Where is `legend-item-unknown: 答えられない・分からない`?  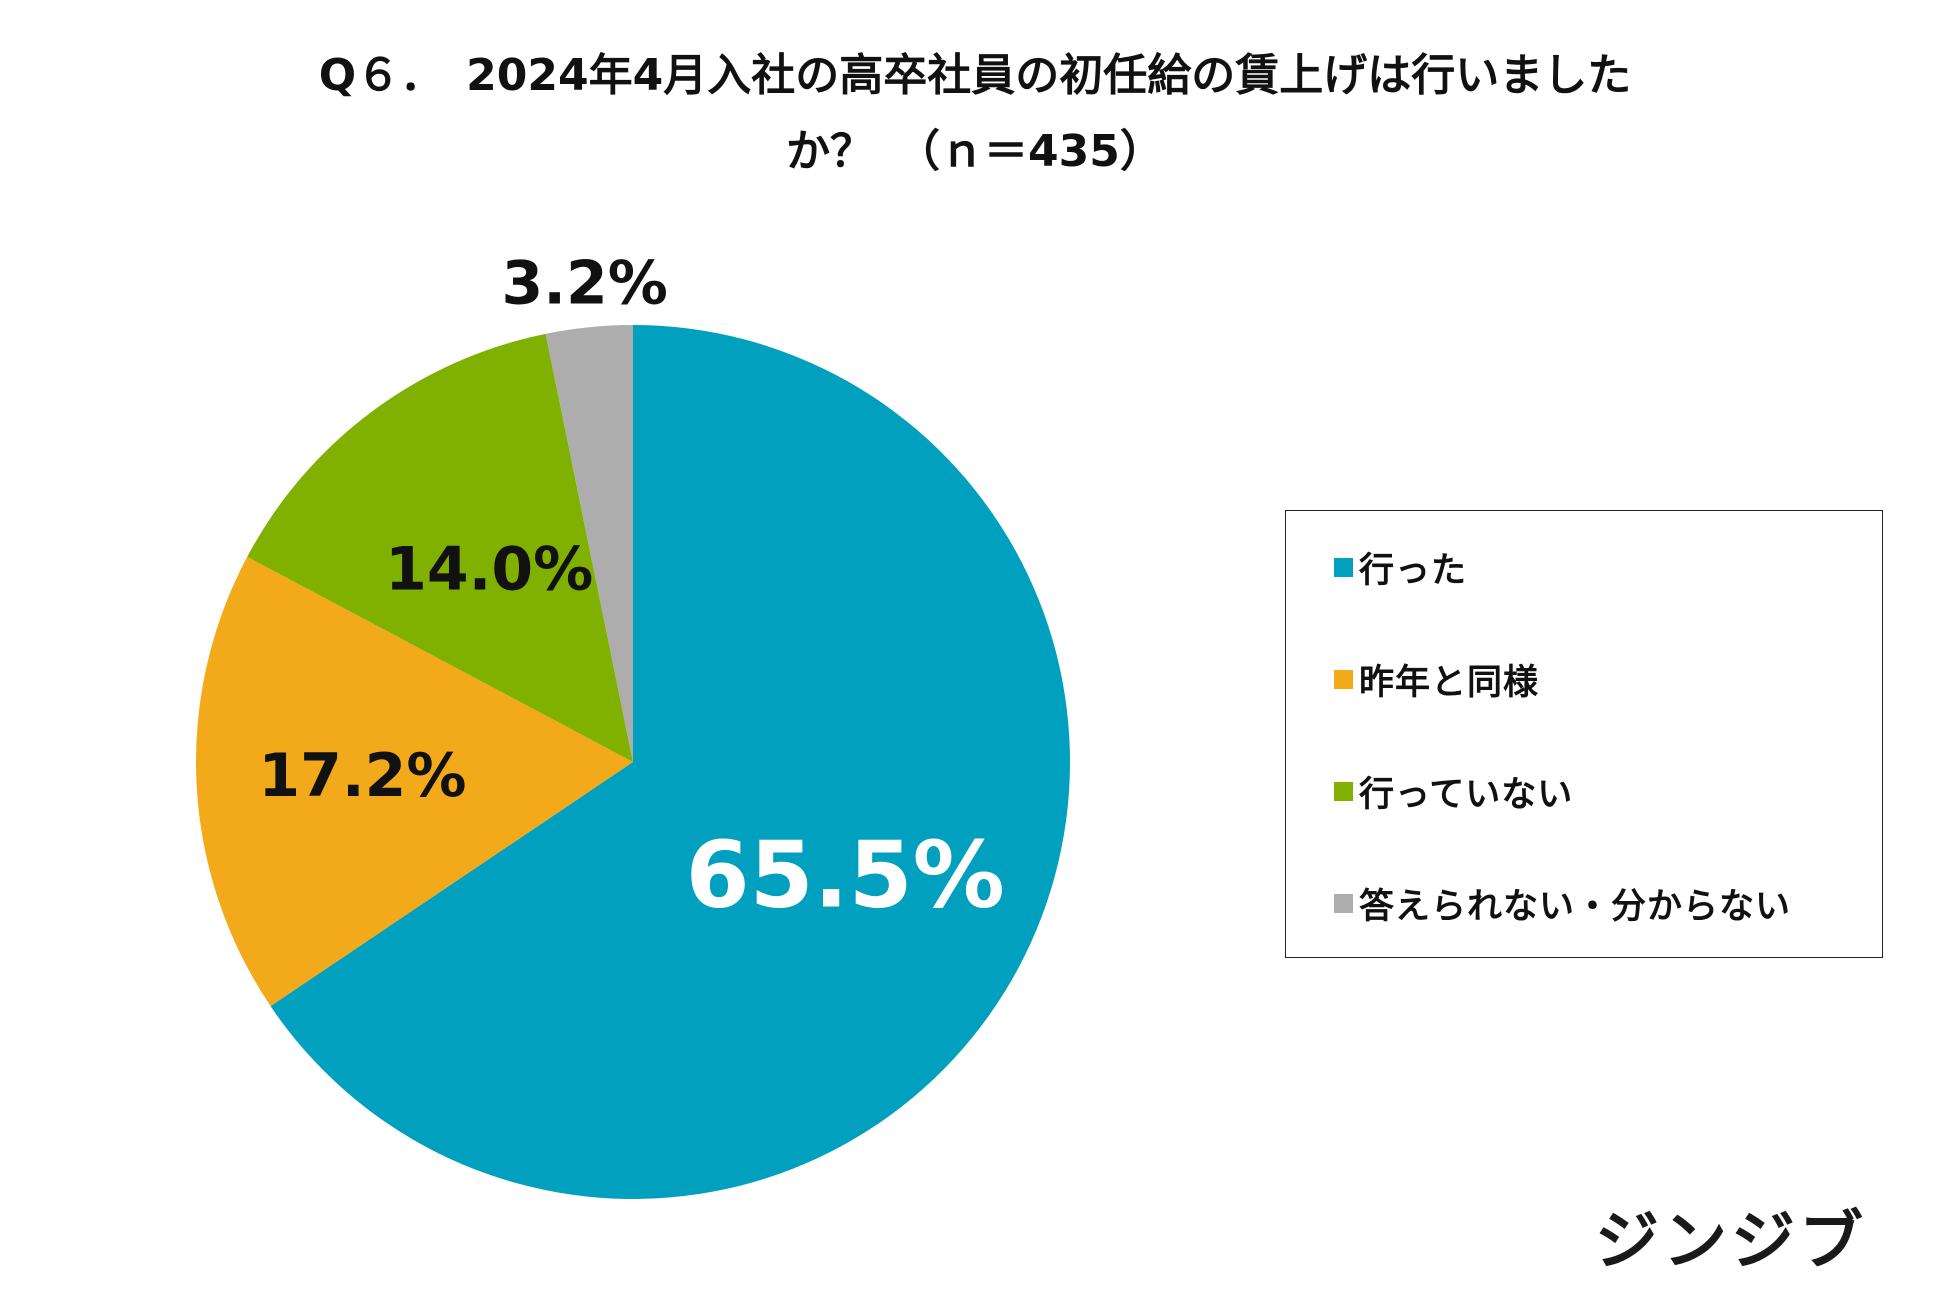 legend-item-unknown: 答えられない・分からない is located at coordinates (1562, 904).